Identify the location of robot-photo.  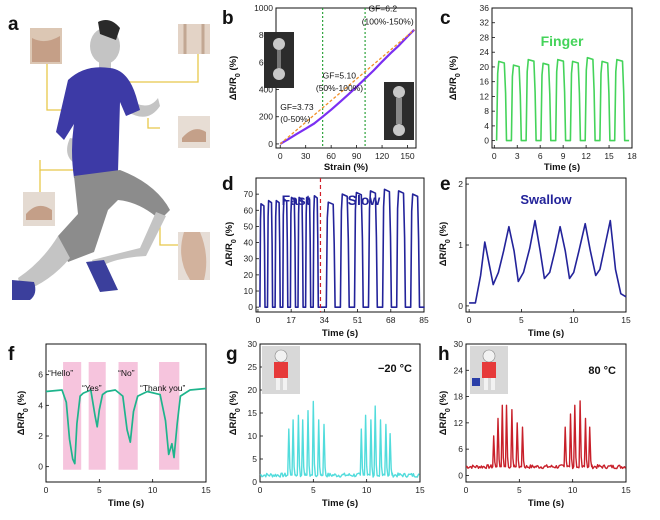
(281, 370).